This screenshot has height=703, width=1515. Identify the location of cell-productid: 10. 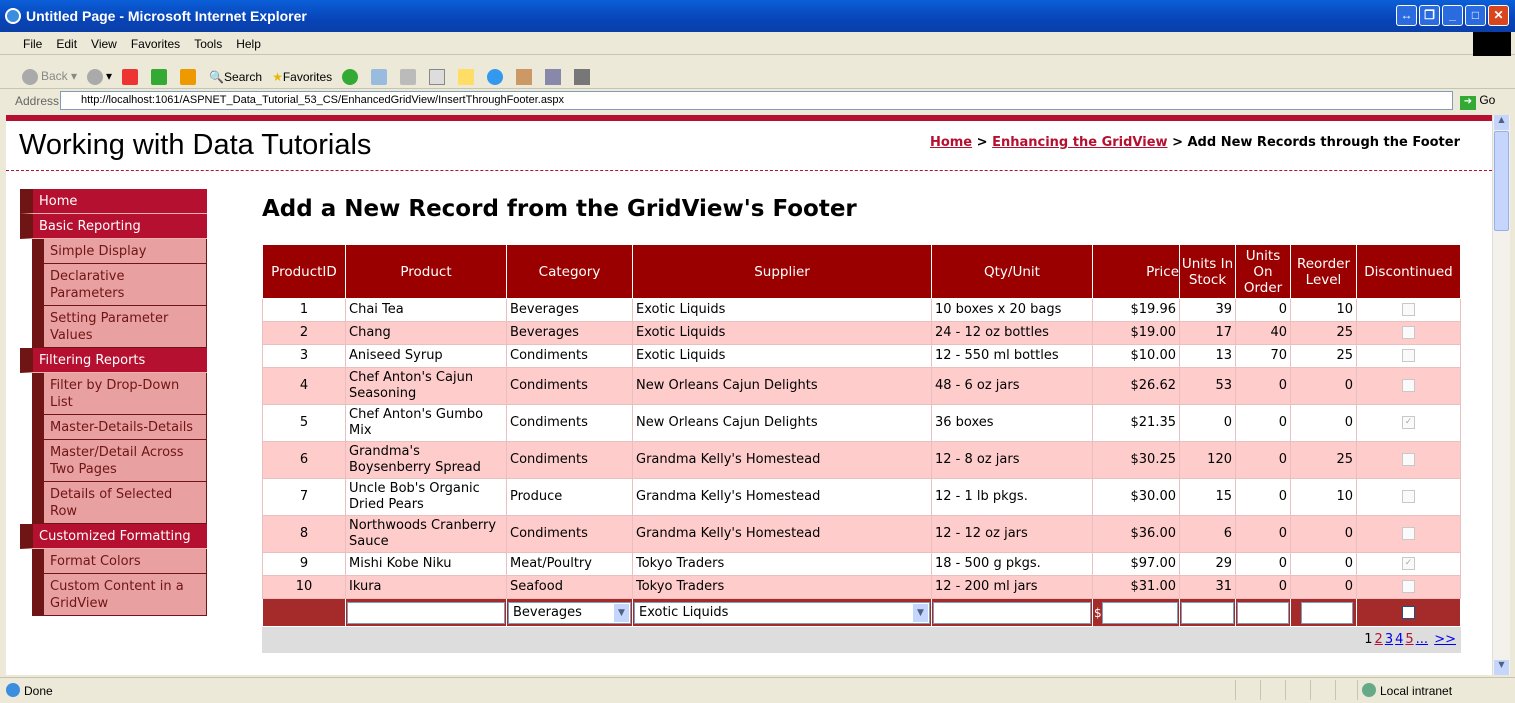
(304, 587).